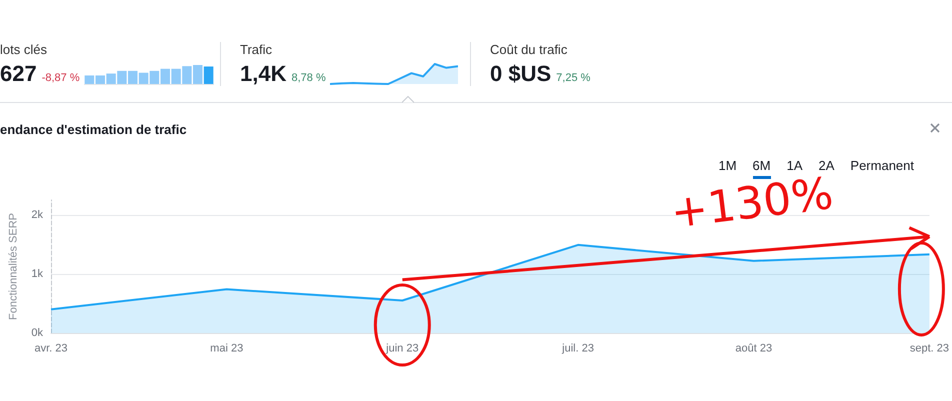  I want to click on text: Permanent, so click(882, 166).